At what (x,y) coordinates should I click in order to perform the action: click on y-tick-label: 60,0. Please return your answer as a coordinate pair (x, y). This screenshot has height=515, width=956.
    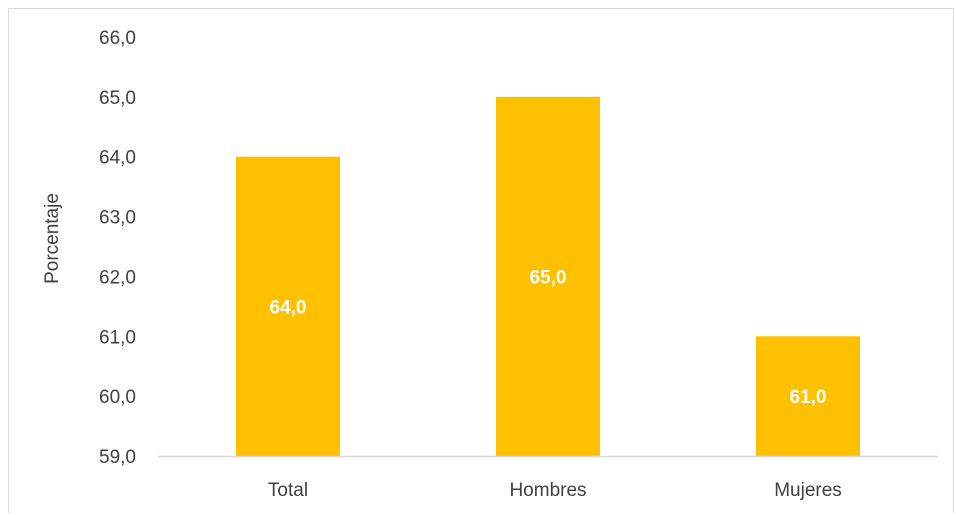
    Looking at the image, I should click on (117, 397).